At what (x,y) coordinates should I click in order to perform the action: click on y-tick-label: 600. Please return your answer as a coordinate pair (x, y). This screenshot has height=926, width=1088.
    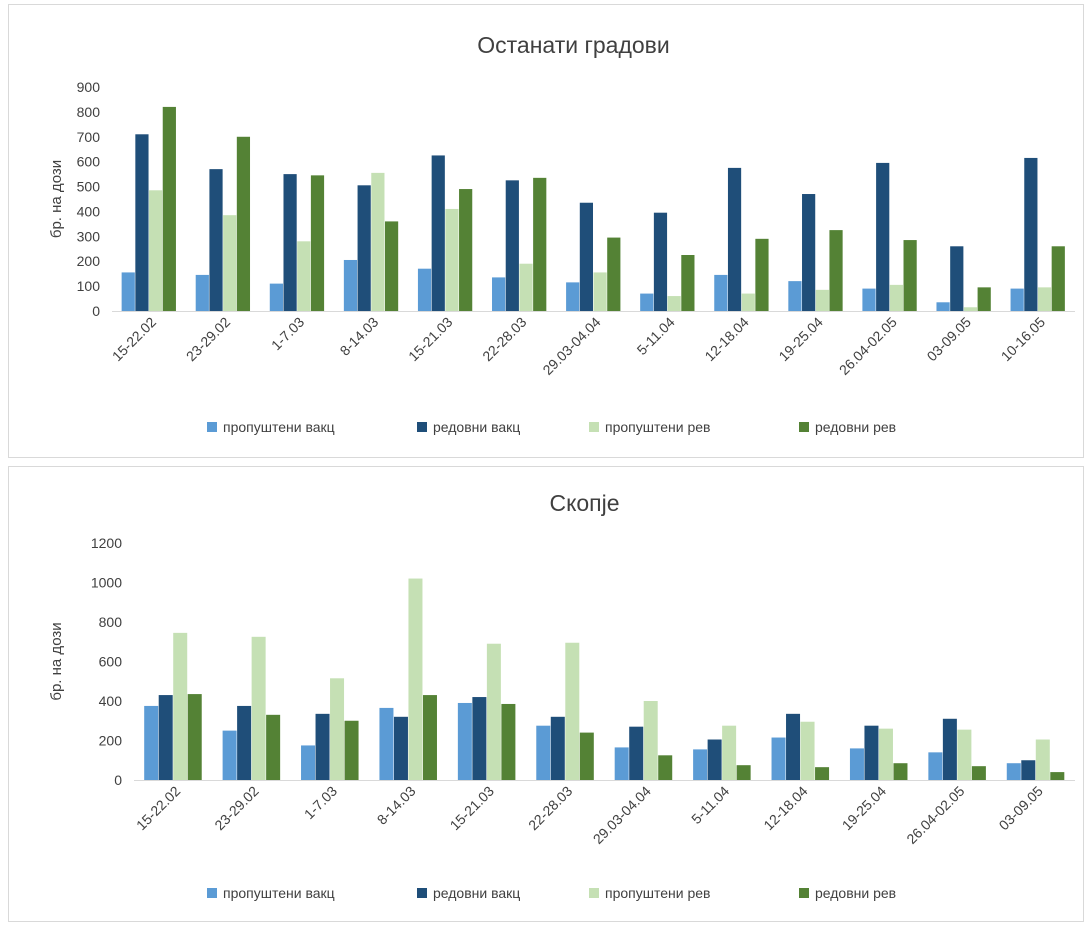
    Looking at the image, I should click on (89, 162).